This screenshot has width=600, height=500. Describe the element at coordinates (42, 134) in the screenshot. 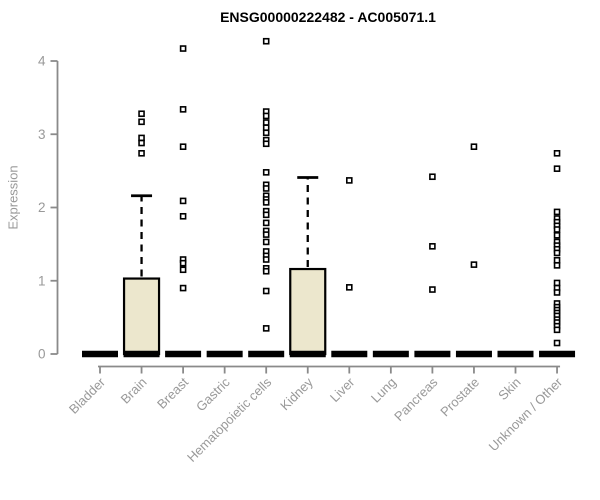

I see `y-tick-label: 3` at that location.